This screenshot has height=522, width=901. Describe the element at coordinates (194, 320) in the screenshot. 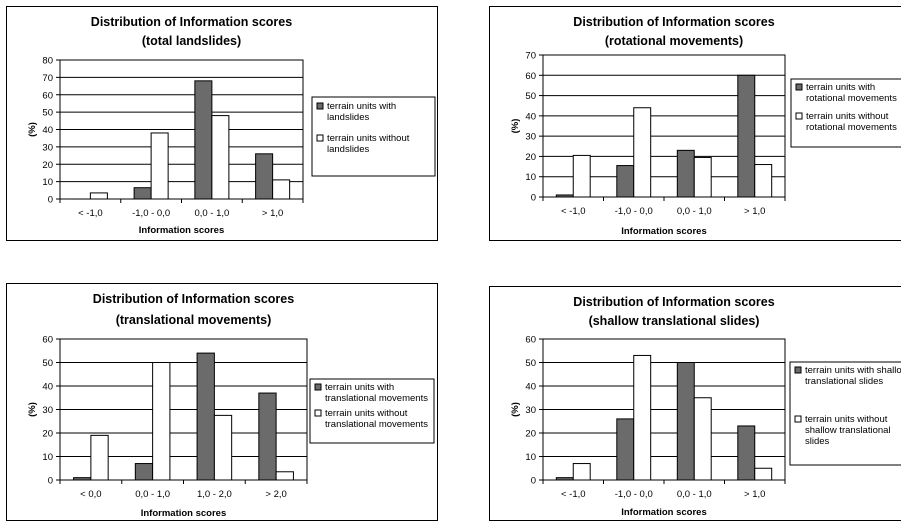

I see `chart-subtitle: (translational movements)` at that location.